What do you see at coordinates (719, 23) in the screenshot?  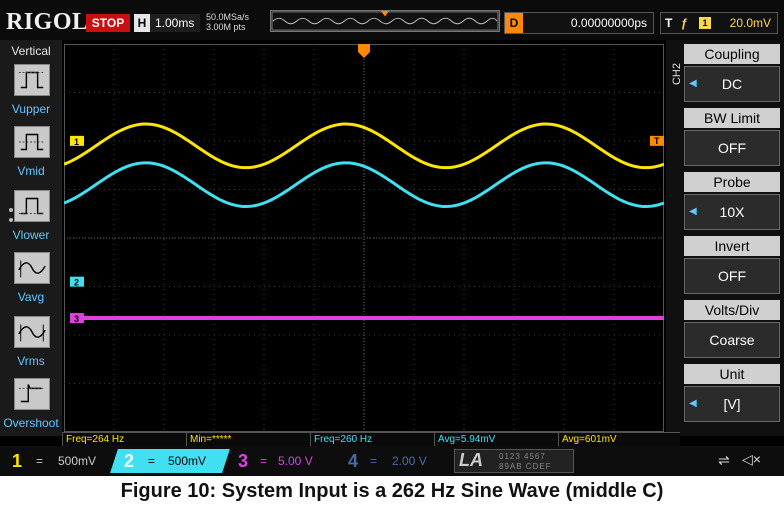 I see `trigger-box: T ƒ 1 20.0mV` at bounding box center [719, 23].